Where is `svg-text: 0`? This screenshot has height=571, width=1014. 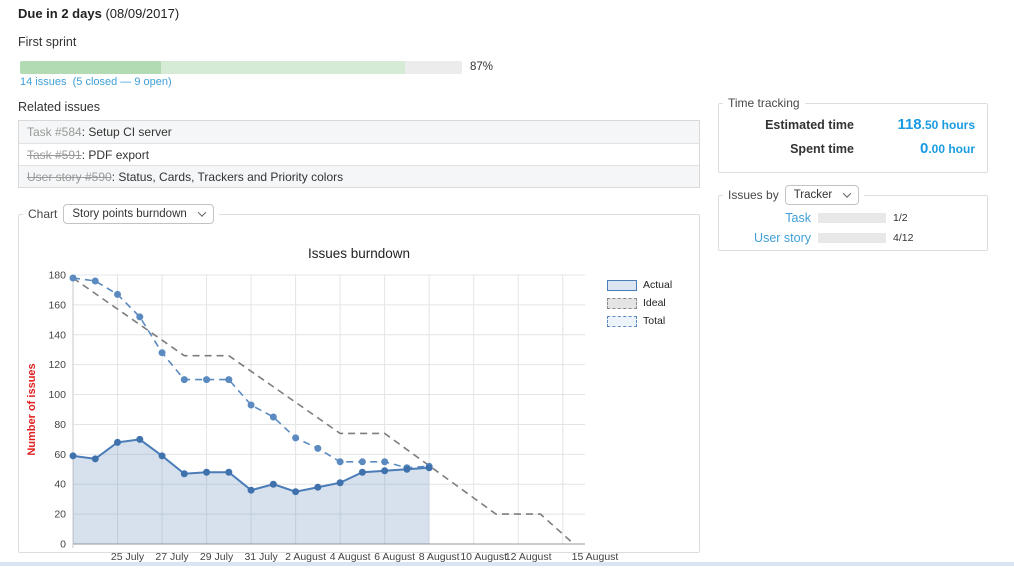
svg-text: 0 is located at coordinates (63, 545).